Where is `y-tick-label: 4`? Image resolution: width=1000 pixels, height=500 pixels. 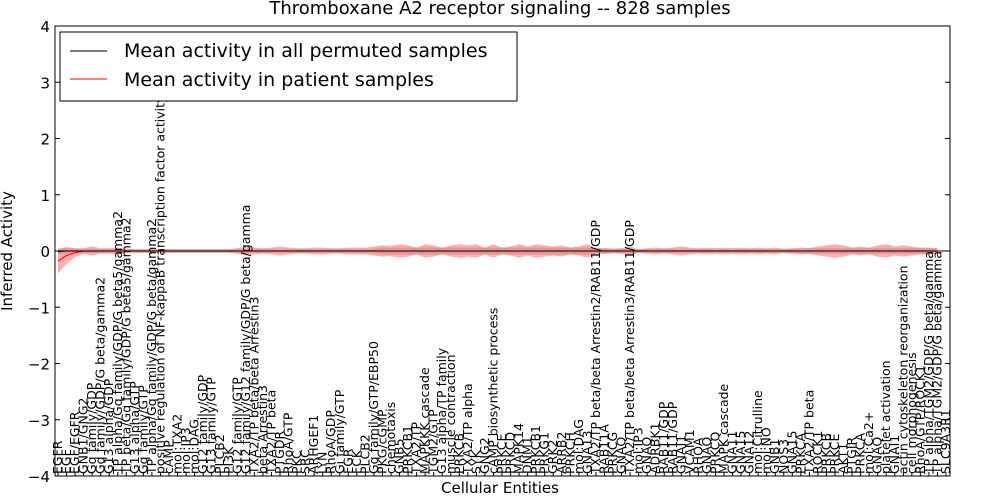
y-tick-label: 4 is located at coordinates (45, 27).